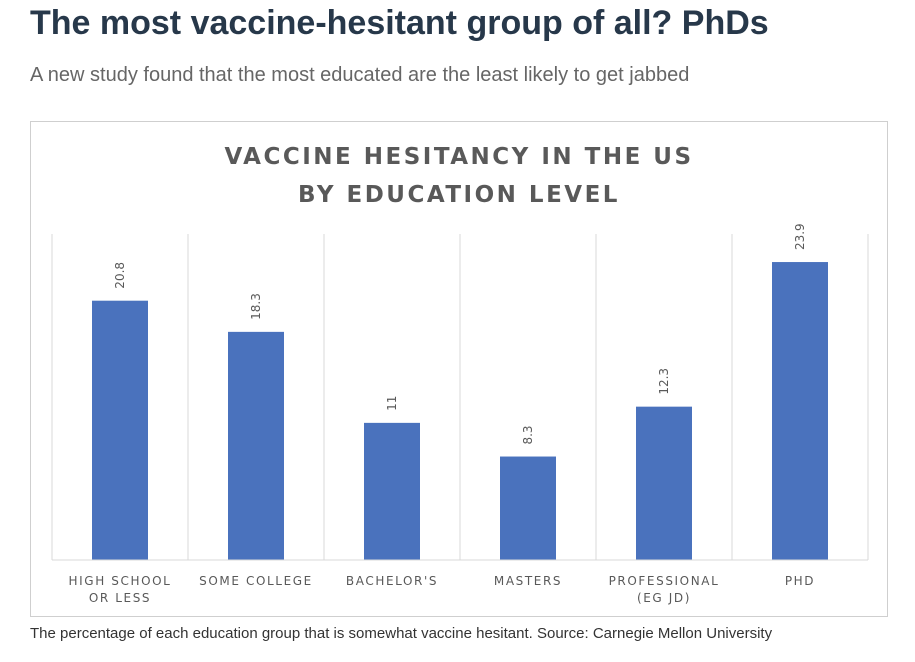 This screenshot has width=915, height=662. I want to click on value-label-1: 20.8, so click(120, 275).